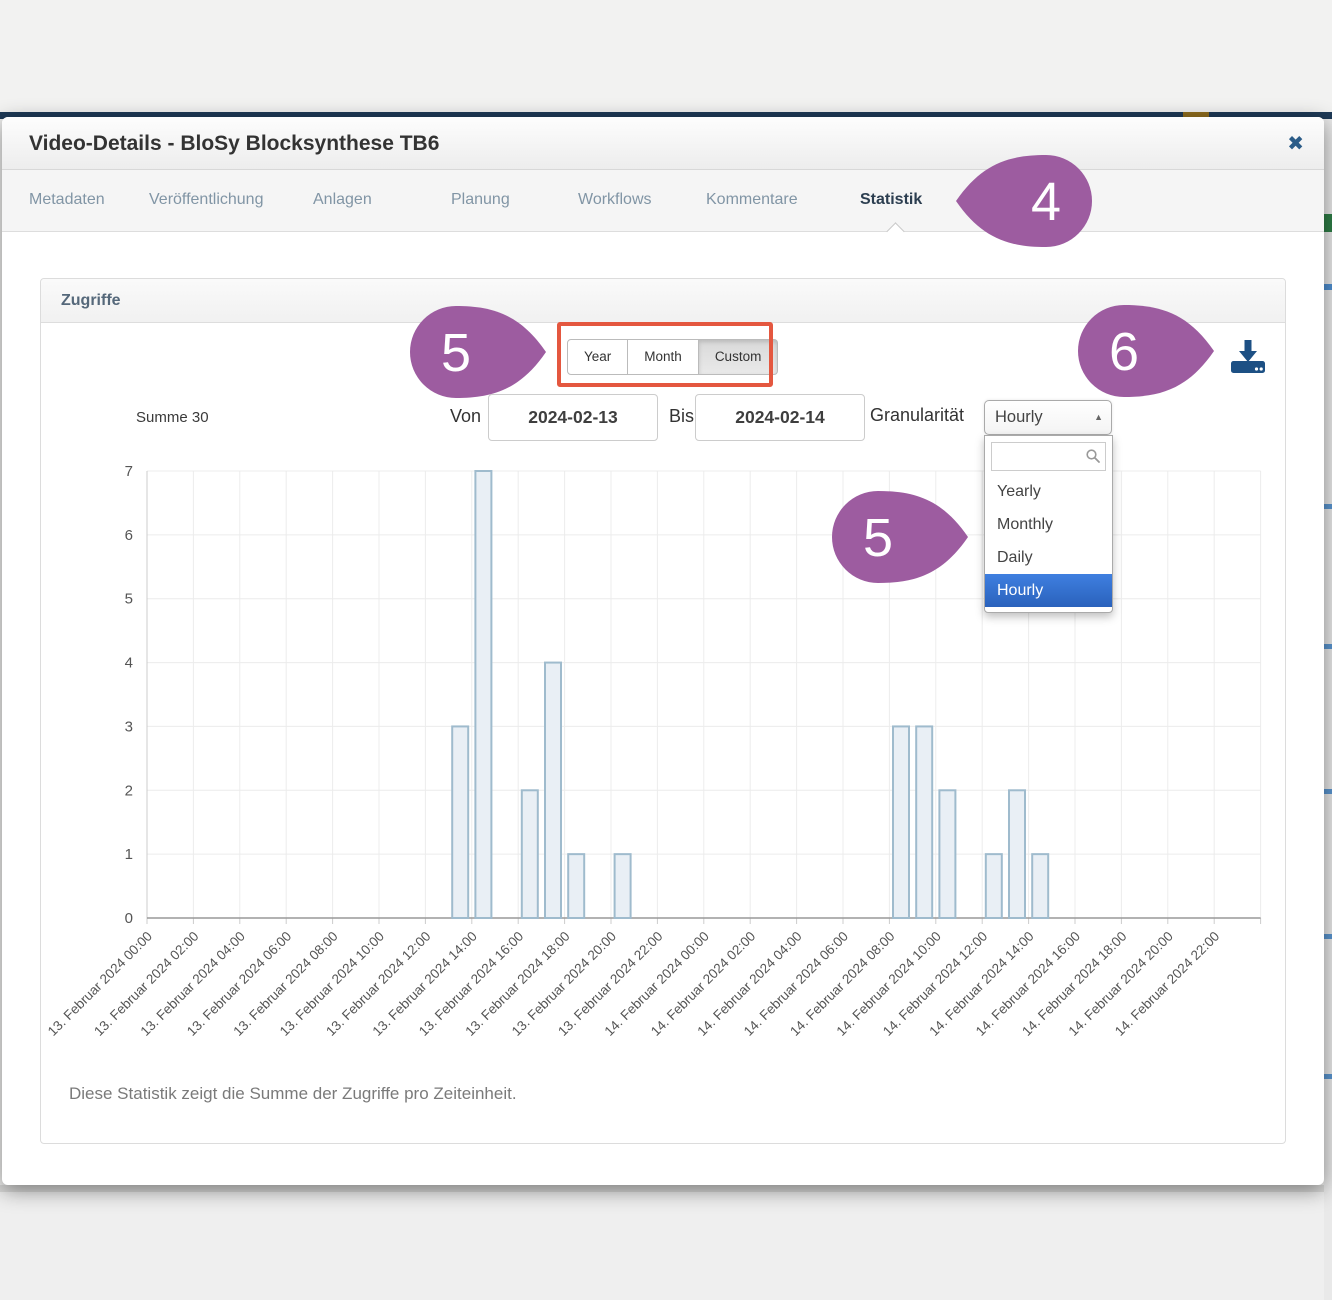 The image size is (1332, 1300). What do you see at coordinates (480, 199) in the screenshot?
I see `tab-planung: Planung` at bounding box center [480, 199].